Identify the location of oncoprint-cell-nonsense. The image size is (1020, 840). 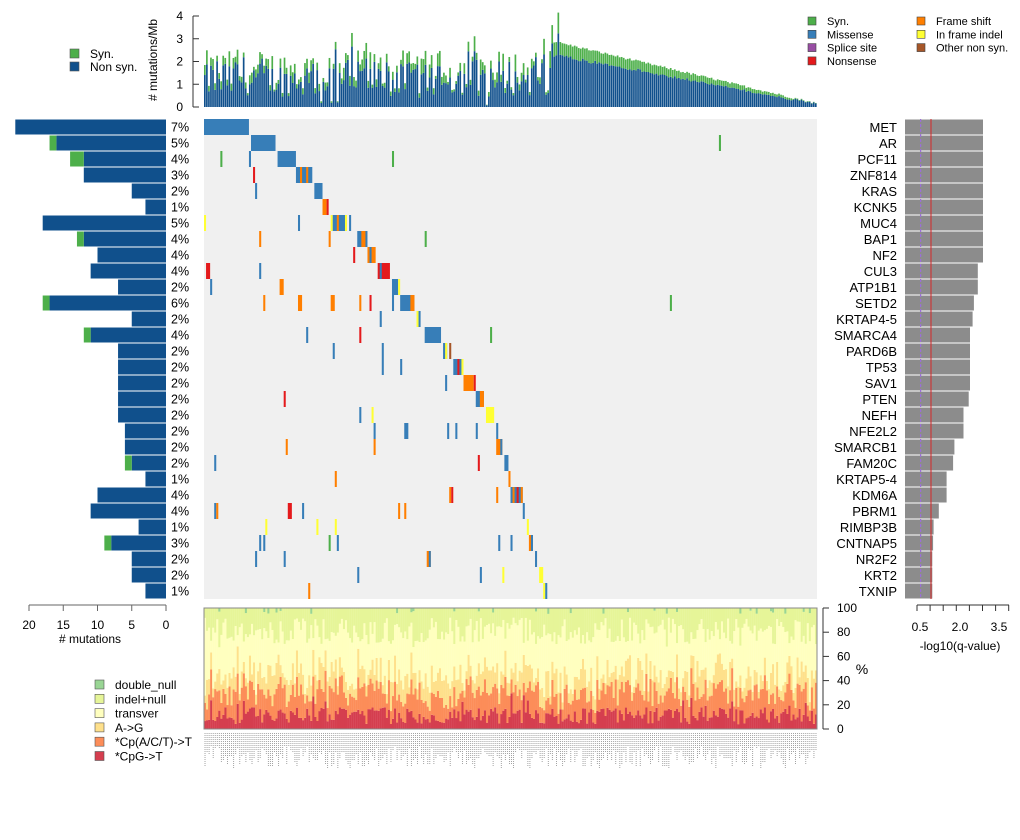
(517, 495).